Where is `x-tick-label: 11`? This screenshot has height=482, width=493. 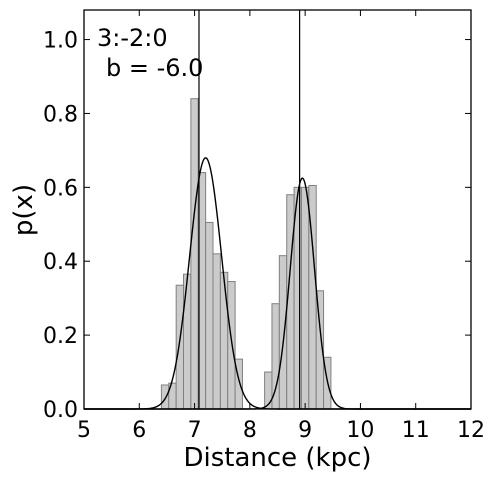 x-tick-label: 11 is located at coordinates (416, 430).